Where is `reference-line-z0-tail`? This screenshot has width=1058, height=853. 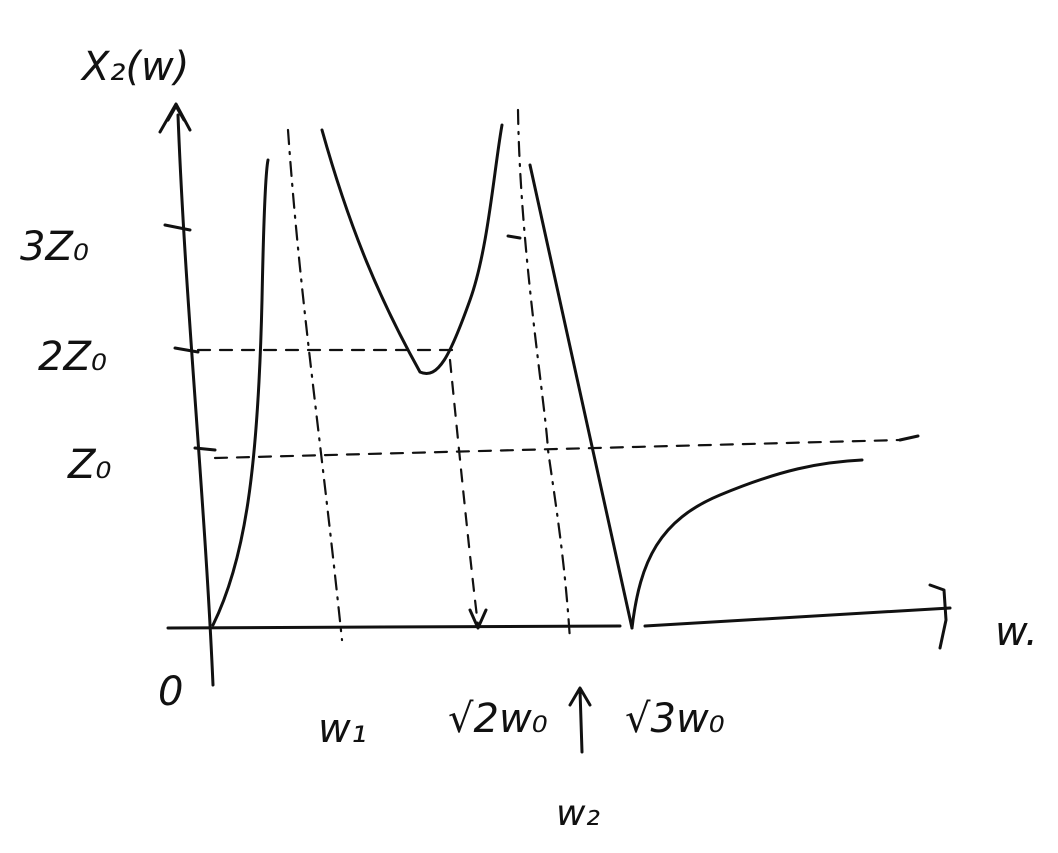 reference-line-z0-tail is located at coordinates (909, 438).